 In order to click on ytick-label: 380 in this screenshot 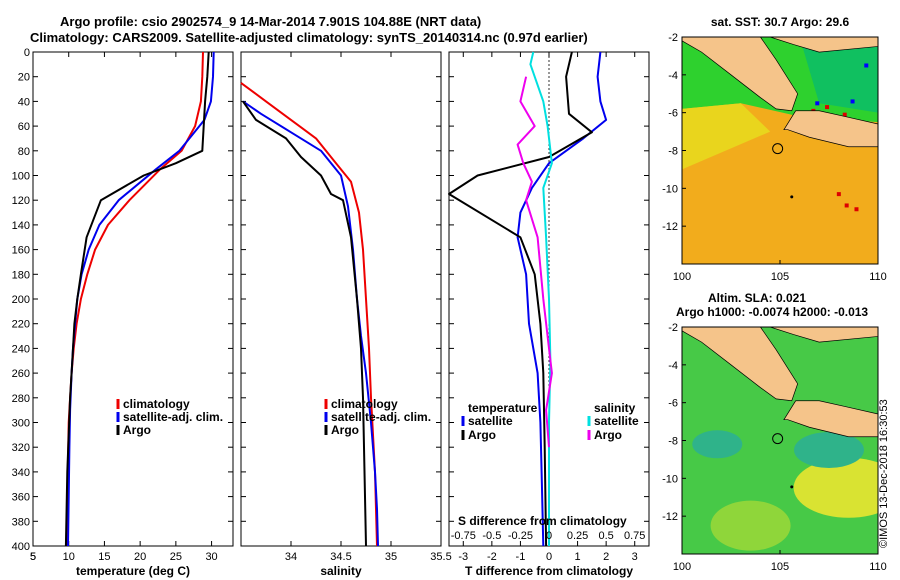, I will do `click(21, 522)`.